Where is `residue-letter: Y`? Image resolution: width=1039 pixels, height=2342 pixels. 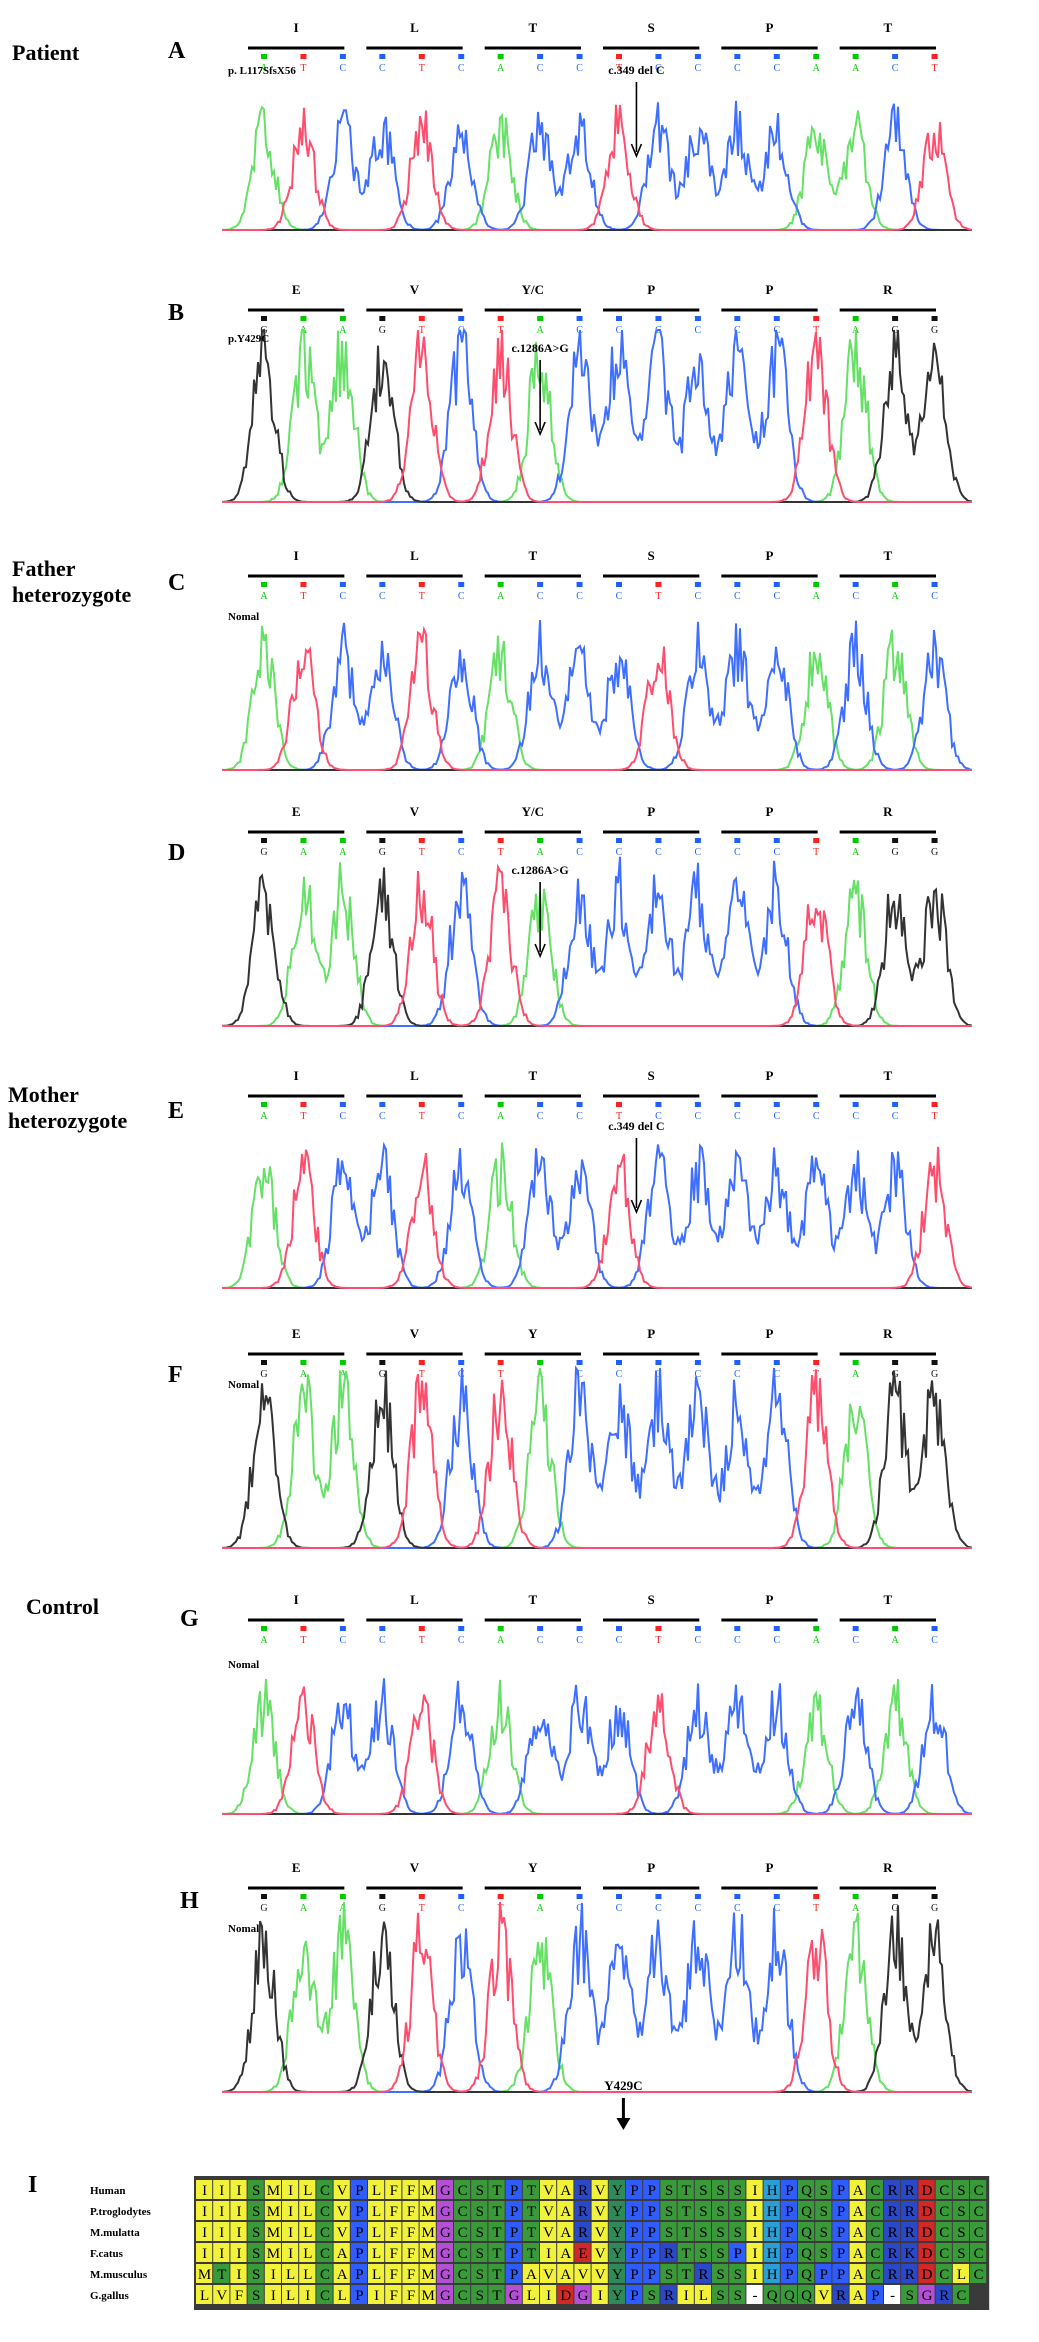 residue-letter: Y is located at coordinates (617, 2296).